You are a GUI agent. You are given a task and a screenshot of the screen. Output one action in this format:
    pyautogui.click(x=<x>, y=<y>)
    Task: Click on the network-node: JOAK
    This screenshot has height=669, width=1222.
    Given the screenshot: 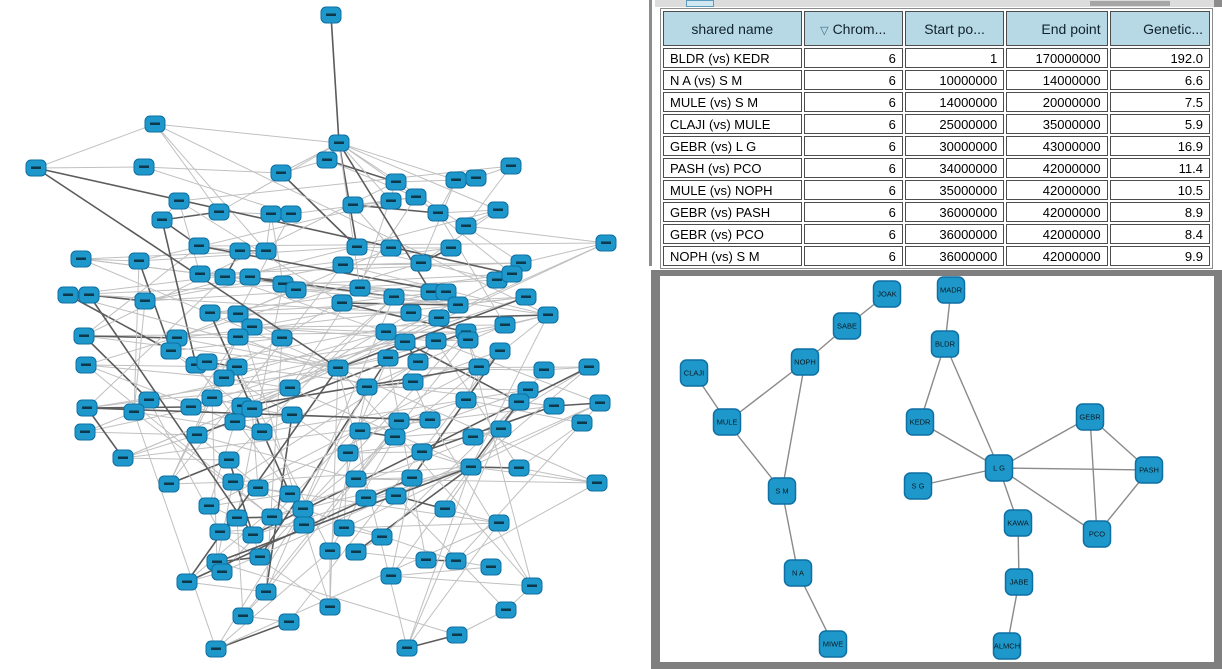 What is the action you would take?
    pyautogui.click(x=887, y=294)
    